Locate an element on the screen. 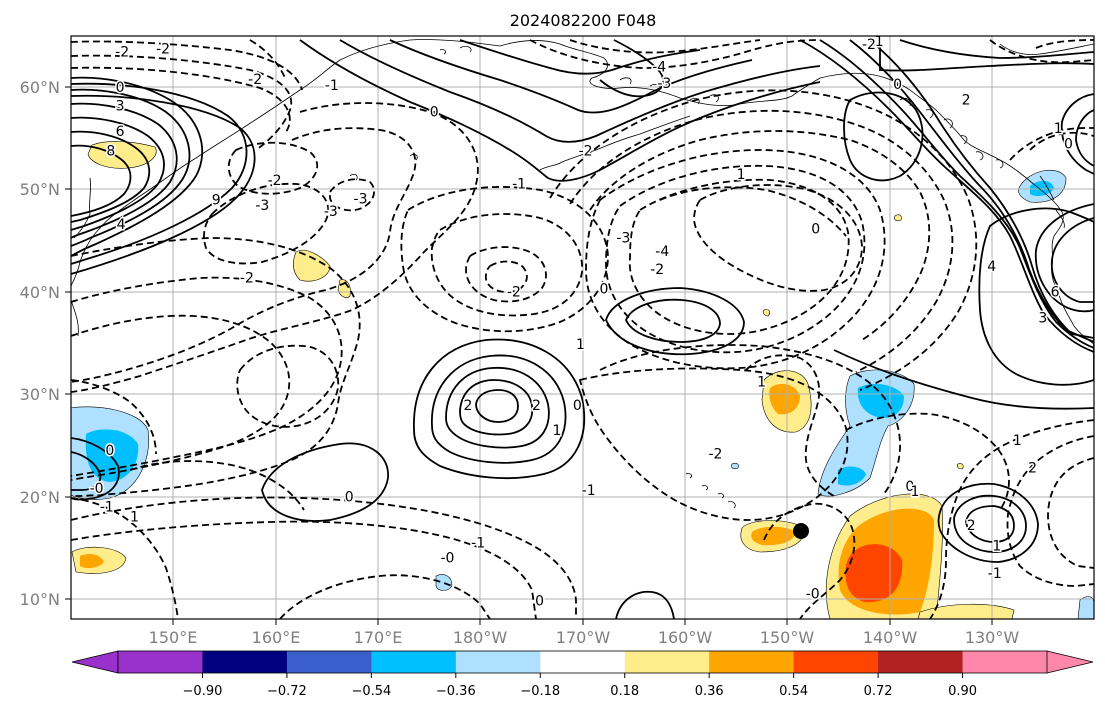 Image resolution: width=1105 pixels, height=712 pixels. lon-label: 130°W is located at coordinates (992, 637).